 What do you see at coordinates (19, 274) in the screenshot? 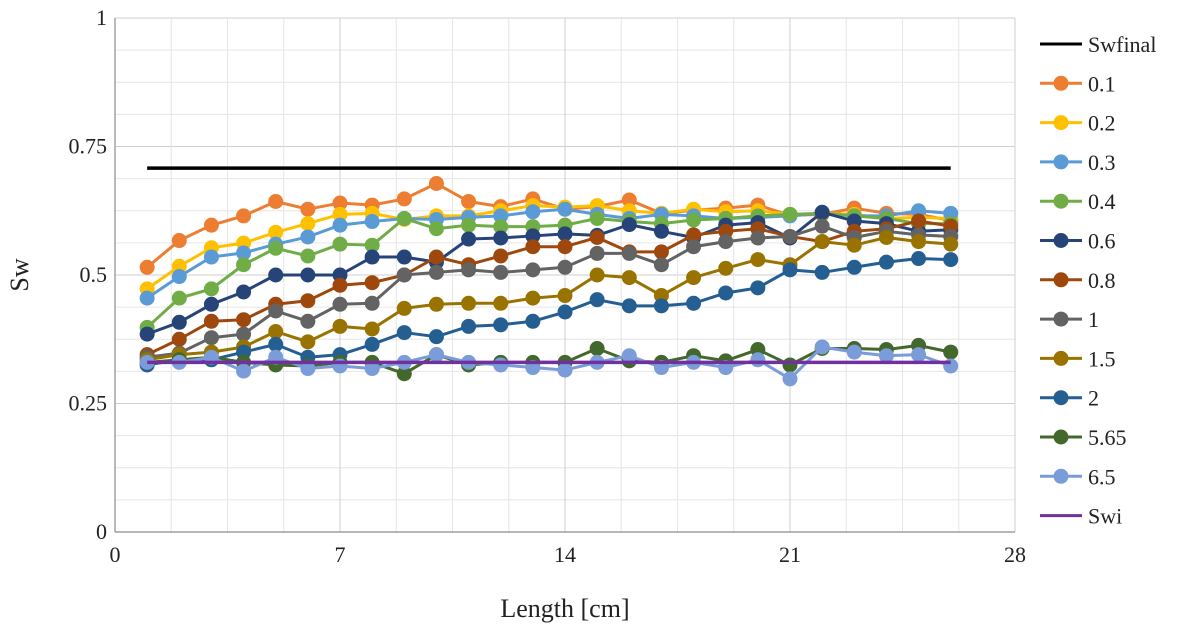
I see `y-axis-title: Sw` at bounding box center [19, 274].